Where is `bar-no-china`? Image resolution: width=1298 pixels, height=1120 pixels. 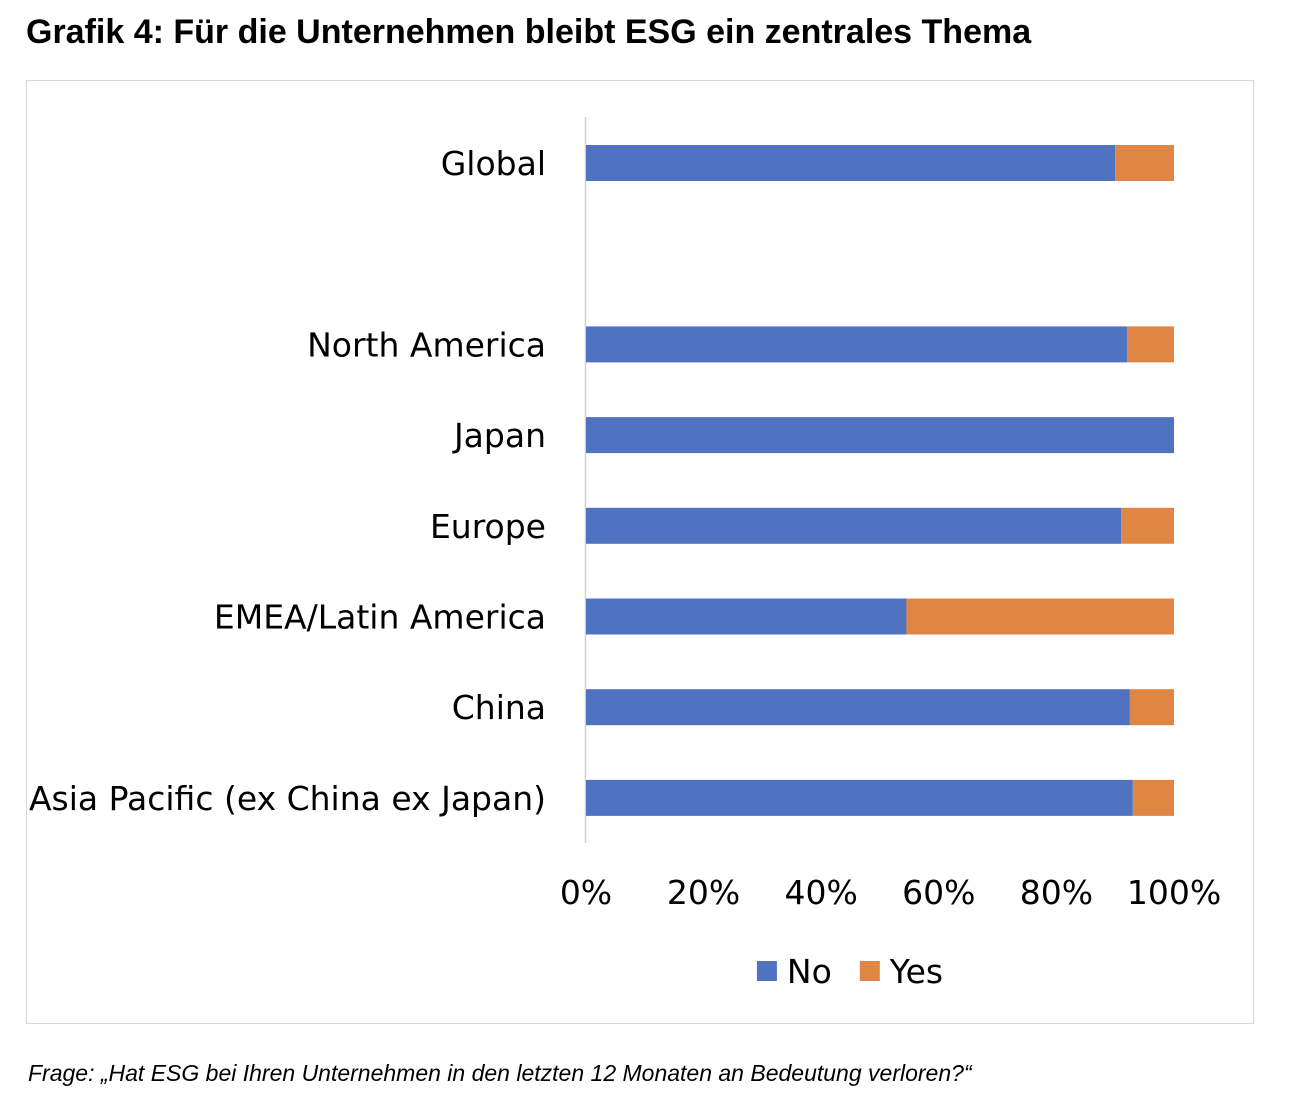 bar-no-china is located at coordinates (858, 707).